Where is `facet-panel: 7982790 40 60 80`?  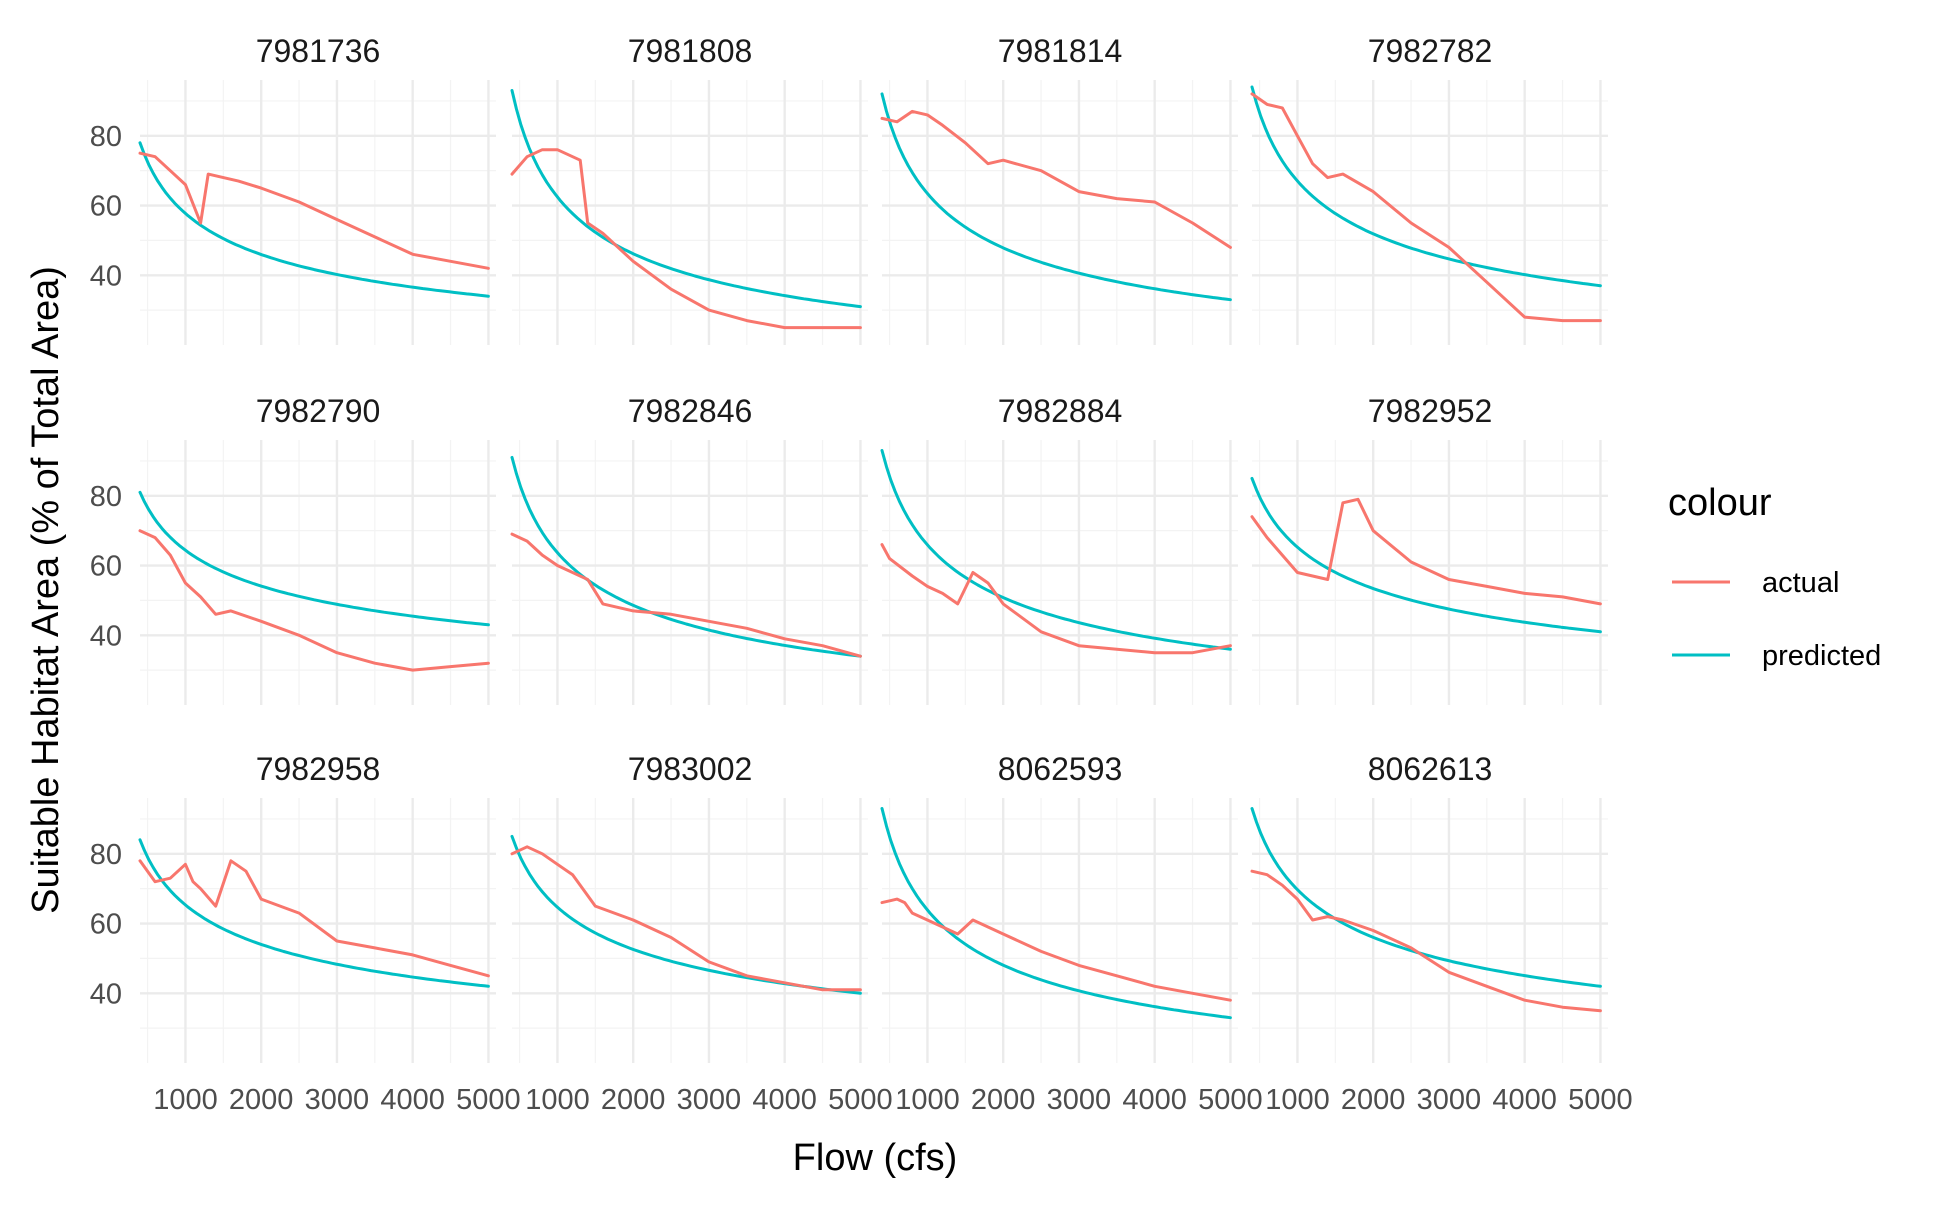 facet-panel: 7982790 40 60 80 is located at coordinates (293, 549).